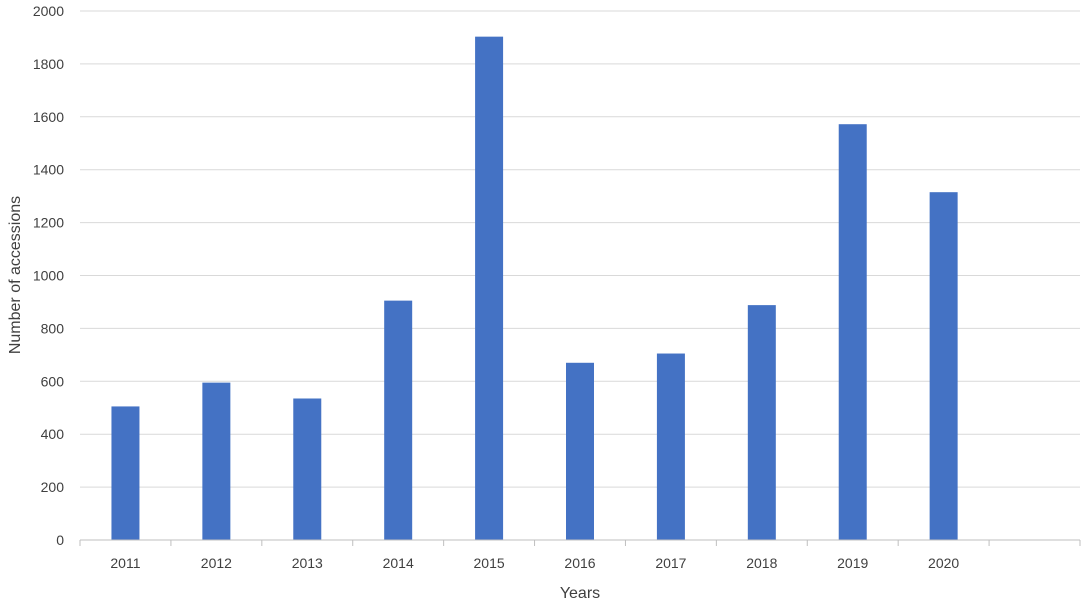 This screenshot has width=1084, height=601. What do you see at coordinates (761, 563) in the screenshot?
I see `x-tick-label: 2018` at bounding box center [761, 563].